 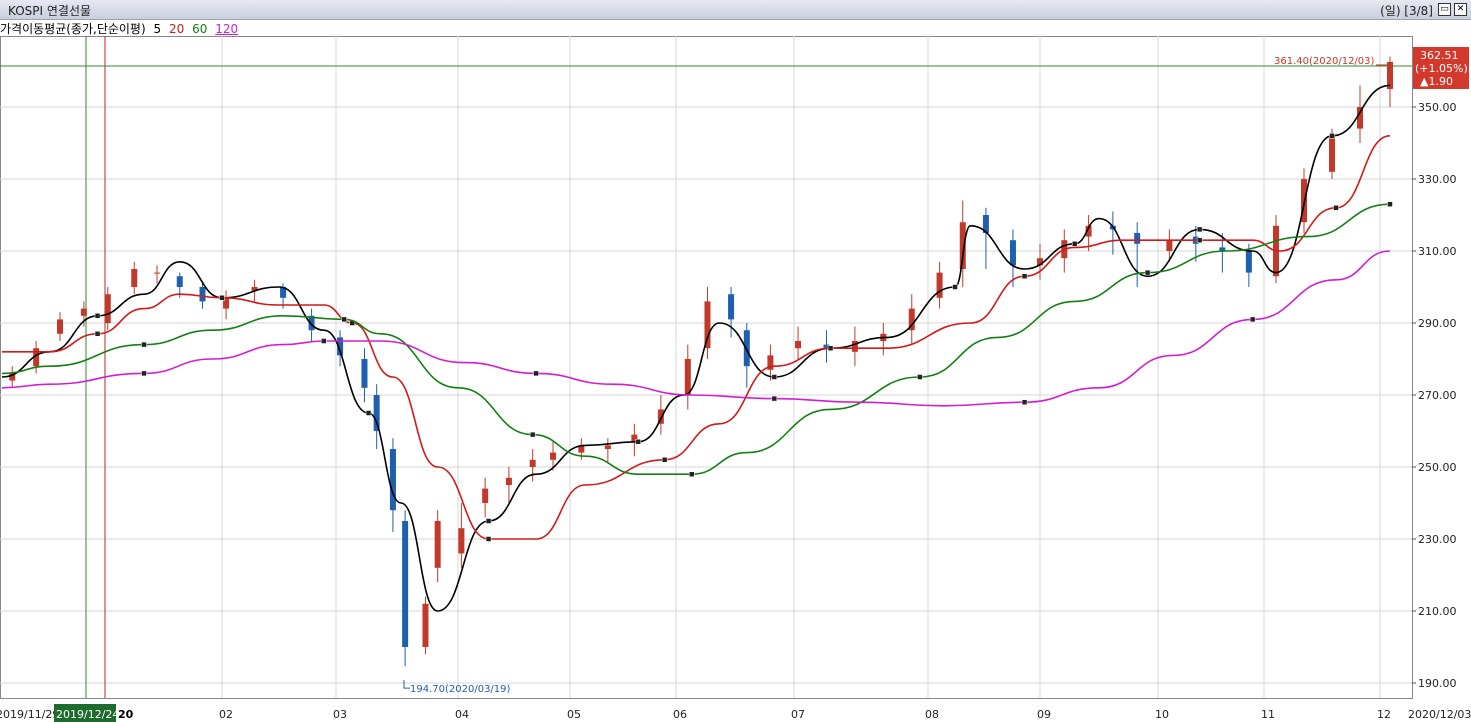 I want to click on x-tick-label: 07, so click(x=798, y=714).